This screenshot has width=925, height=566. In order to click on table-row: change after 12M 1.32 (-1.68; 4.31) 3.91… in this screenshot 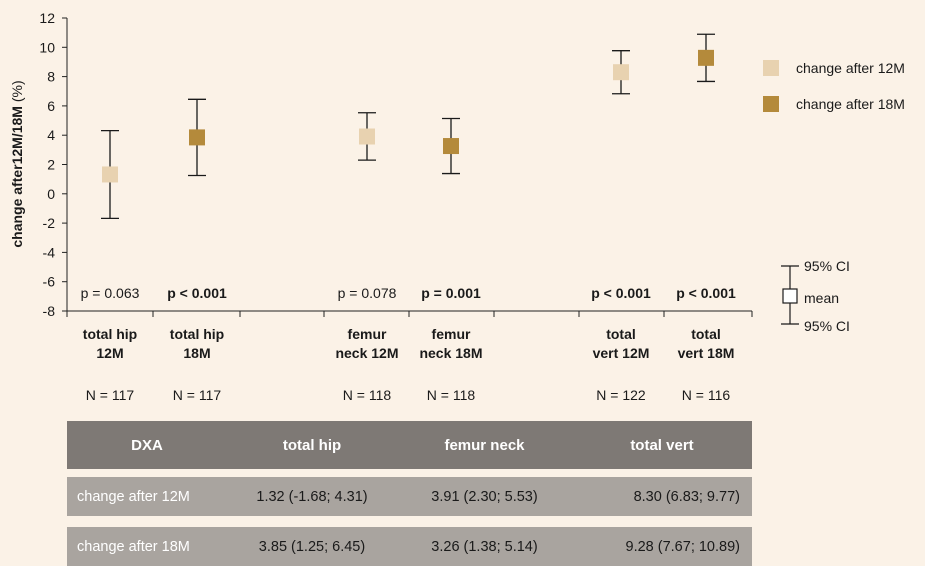, I will do `click(409, 496)`.